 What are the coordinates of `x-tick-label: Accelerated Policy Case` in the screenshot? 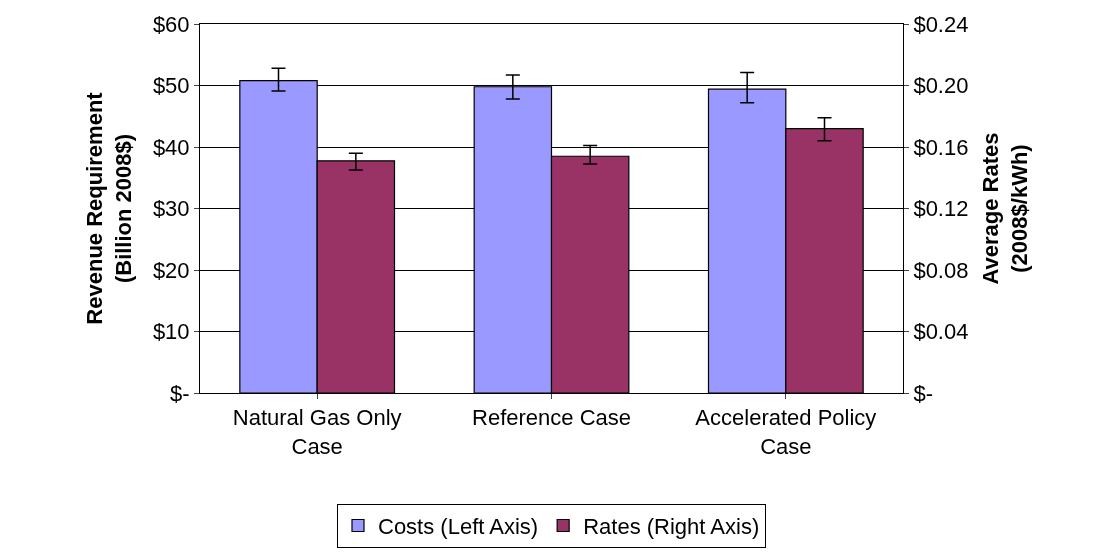 It's located at (786, 432).